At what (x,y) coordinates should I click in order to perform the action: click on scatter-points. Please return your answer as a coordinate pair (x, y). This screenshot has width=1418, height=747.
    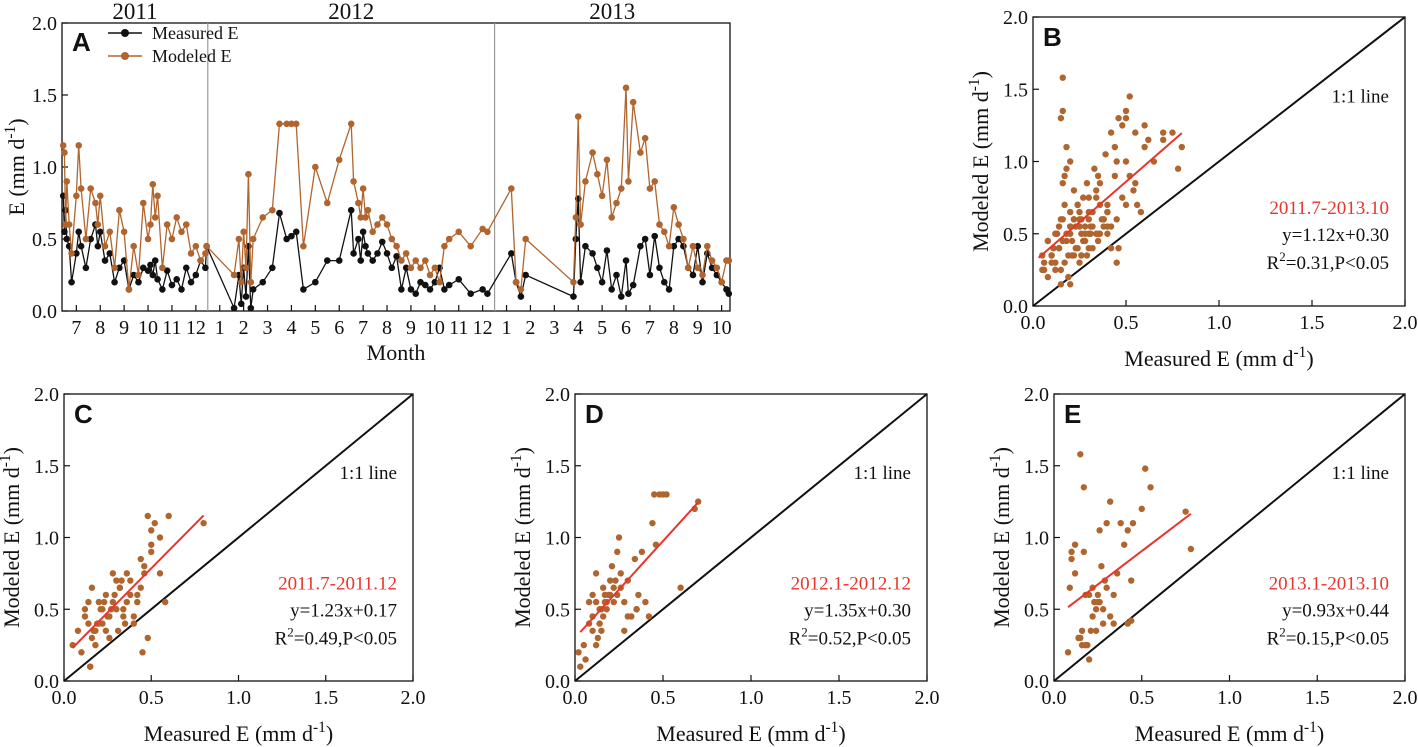
    Looking at the image, I should click on (638, 580).